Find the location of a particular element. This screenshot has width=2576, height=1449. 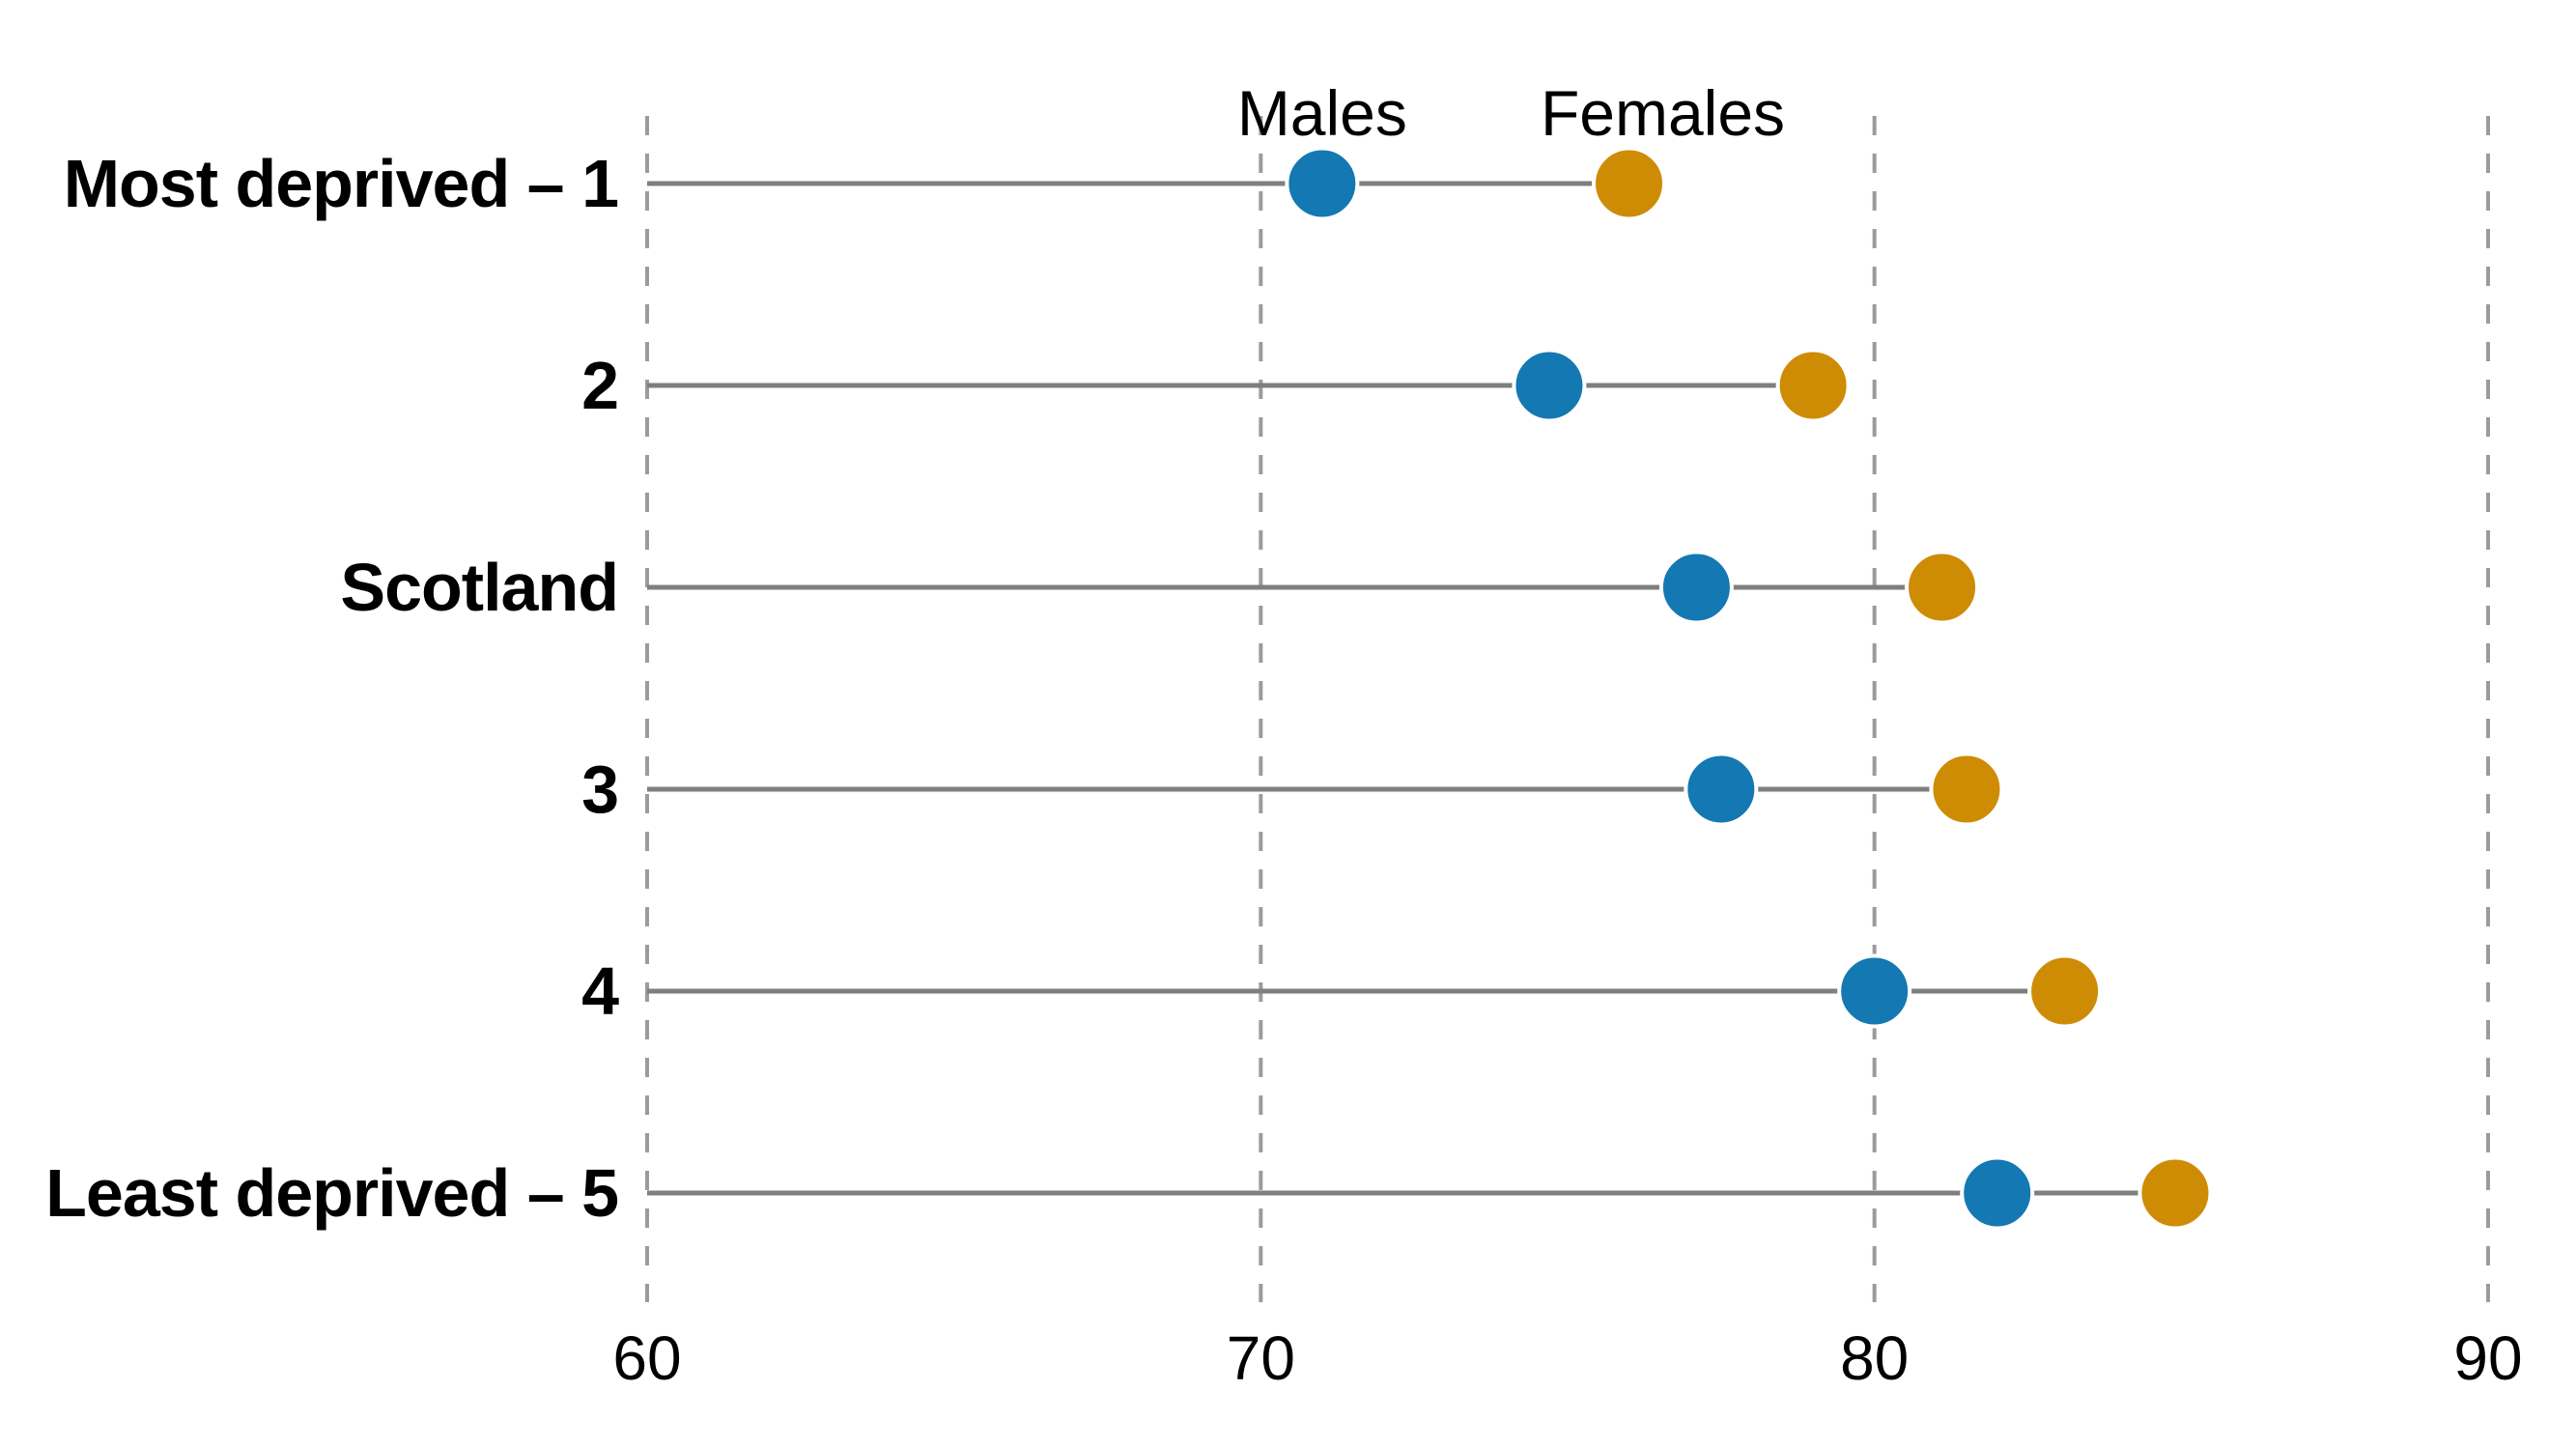

category-label-scotland: Scotland is located at coordinates (479, 587).